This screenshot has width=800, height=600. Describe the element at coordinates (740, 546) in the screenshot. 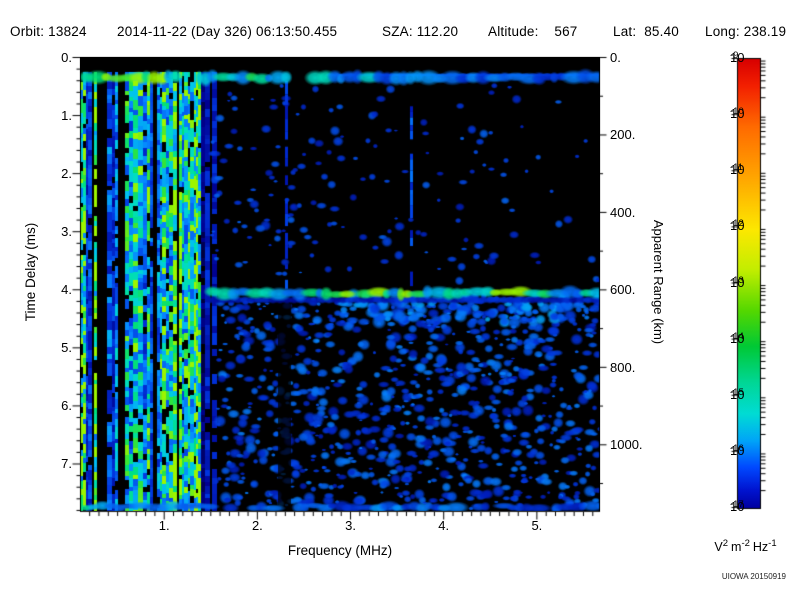

I see `unit-part: m-2` at that location.